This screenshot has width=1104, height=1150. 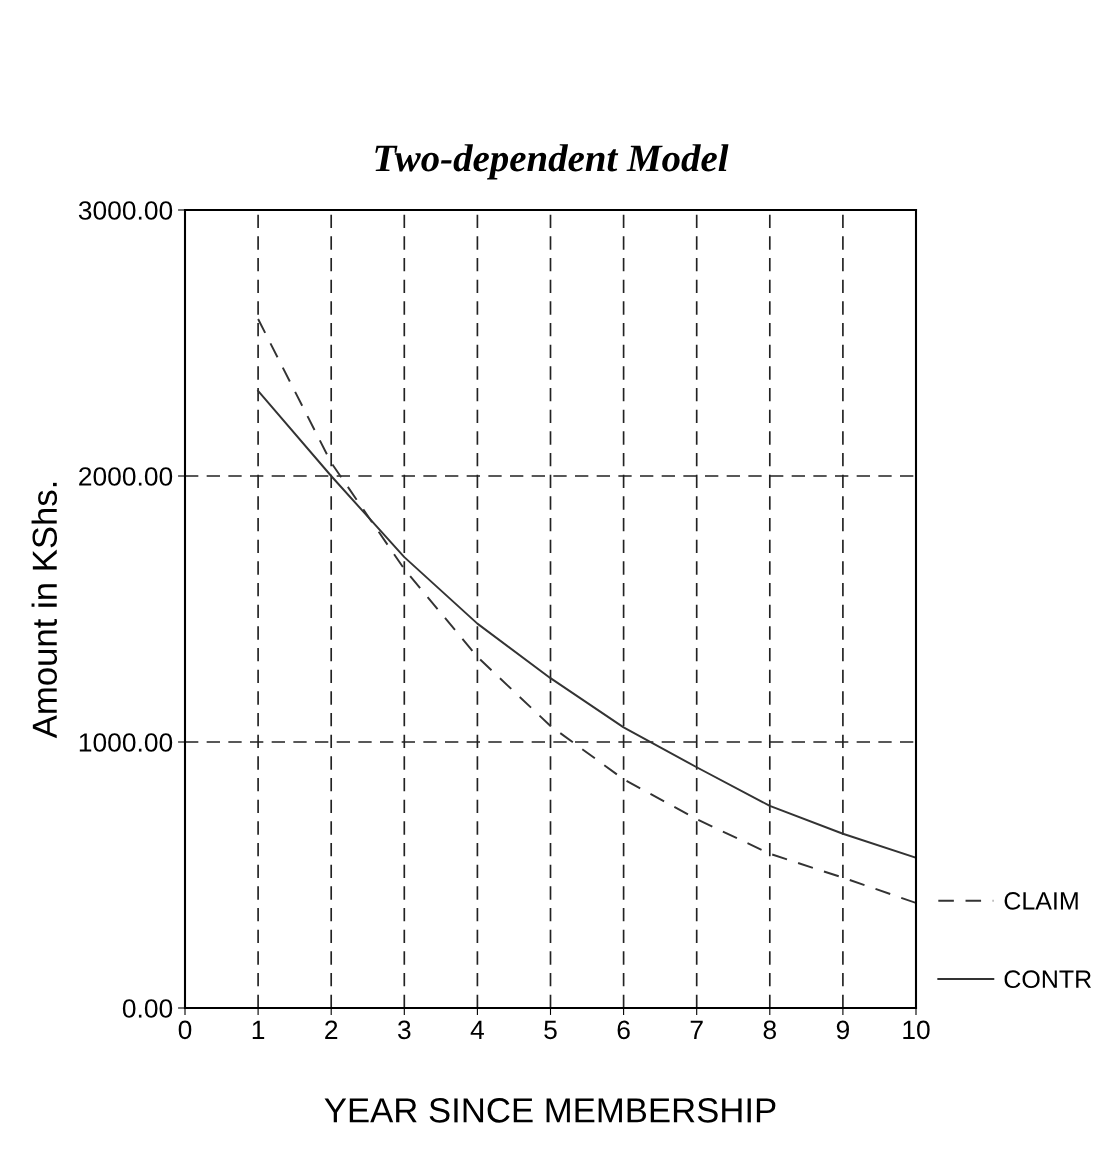 What do you see at coordinates (44, 610) in the screenshot?
I see `y-axis-title: Amount in KShs.` at bounding box center [44, 610].